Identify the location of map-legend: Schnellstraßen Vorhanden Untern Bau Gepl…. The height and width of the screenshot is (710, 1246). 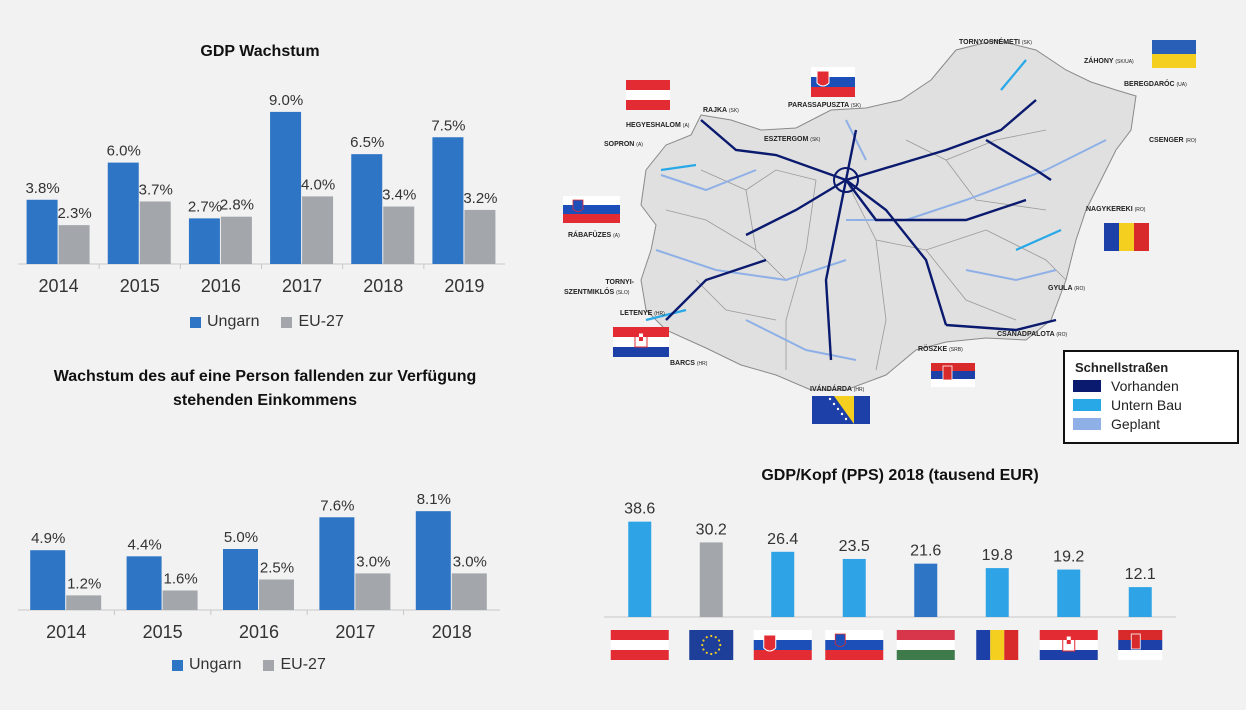
(1151, 397).